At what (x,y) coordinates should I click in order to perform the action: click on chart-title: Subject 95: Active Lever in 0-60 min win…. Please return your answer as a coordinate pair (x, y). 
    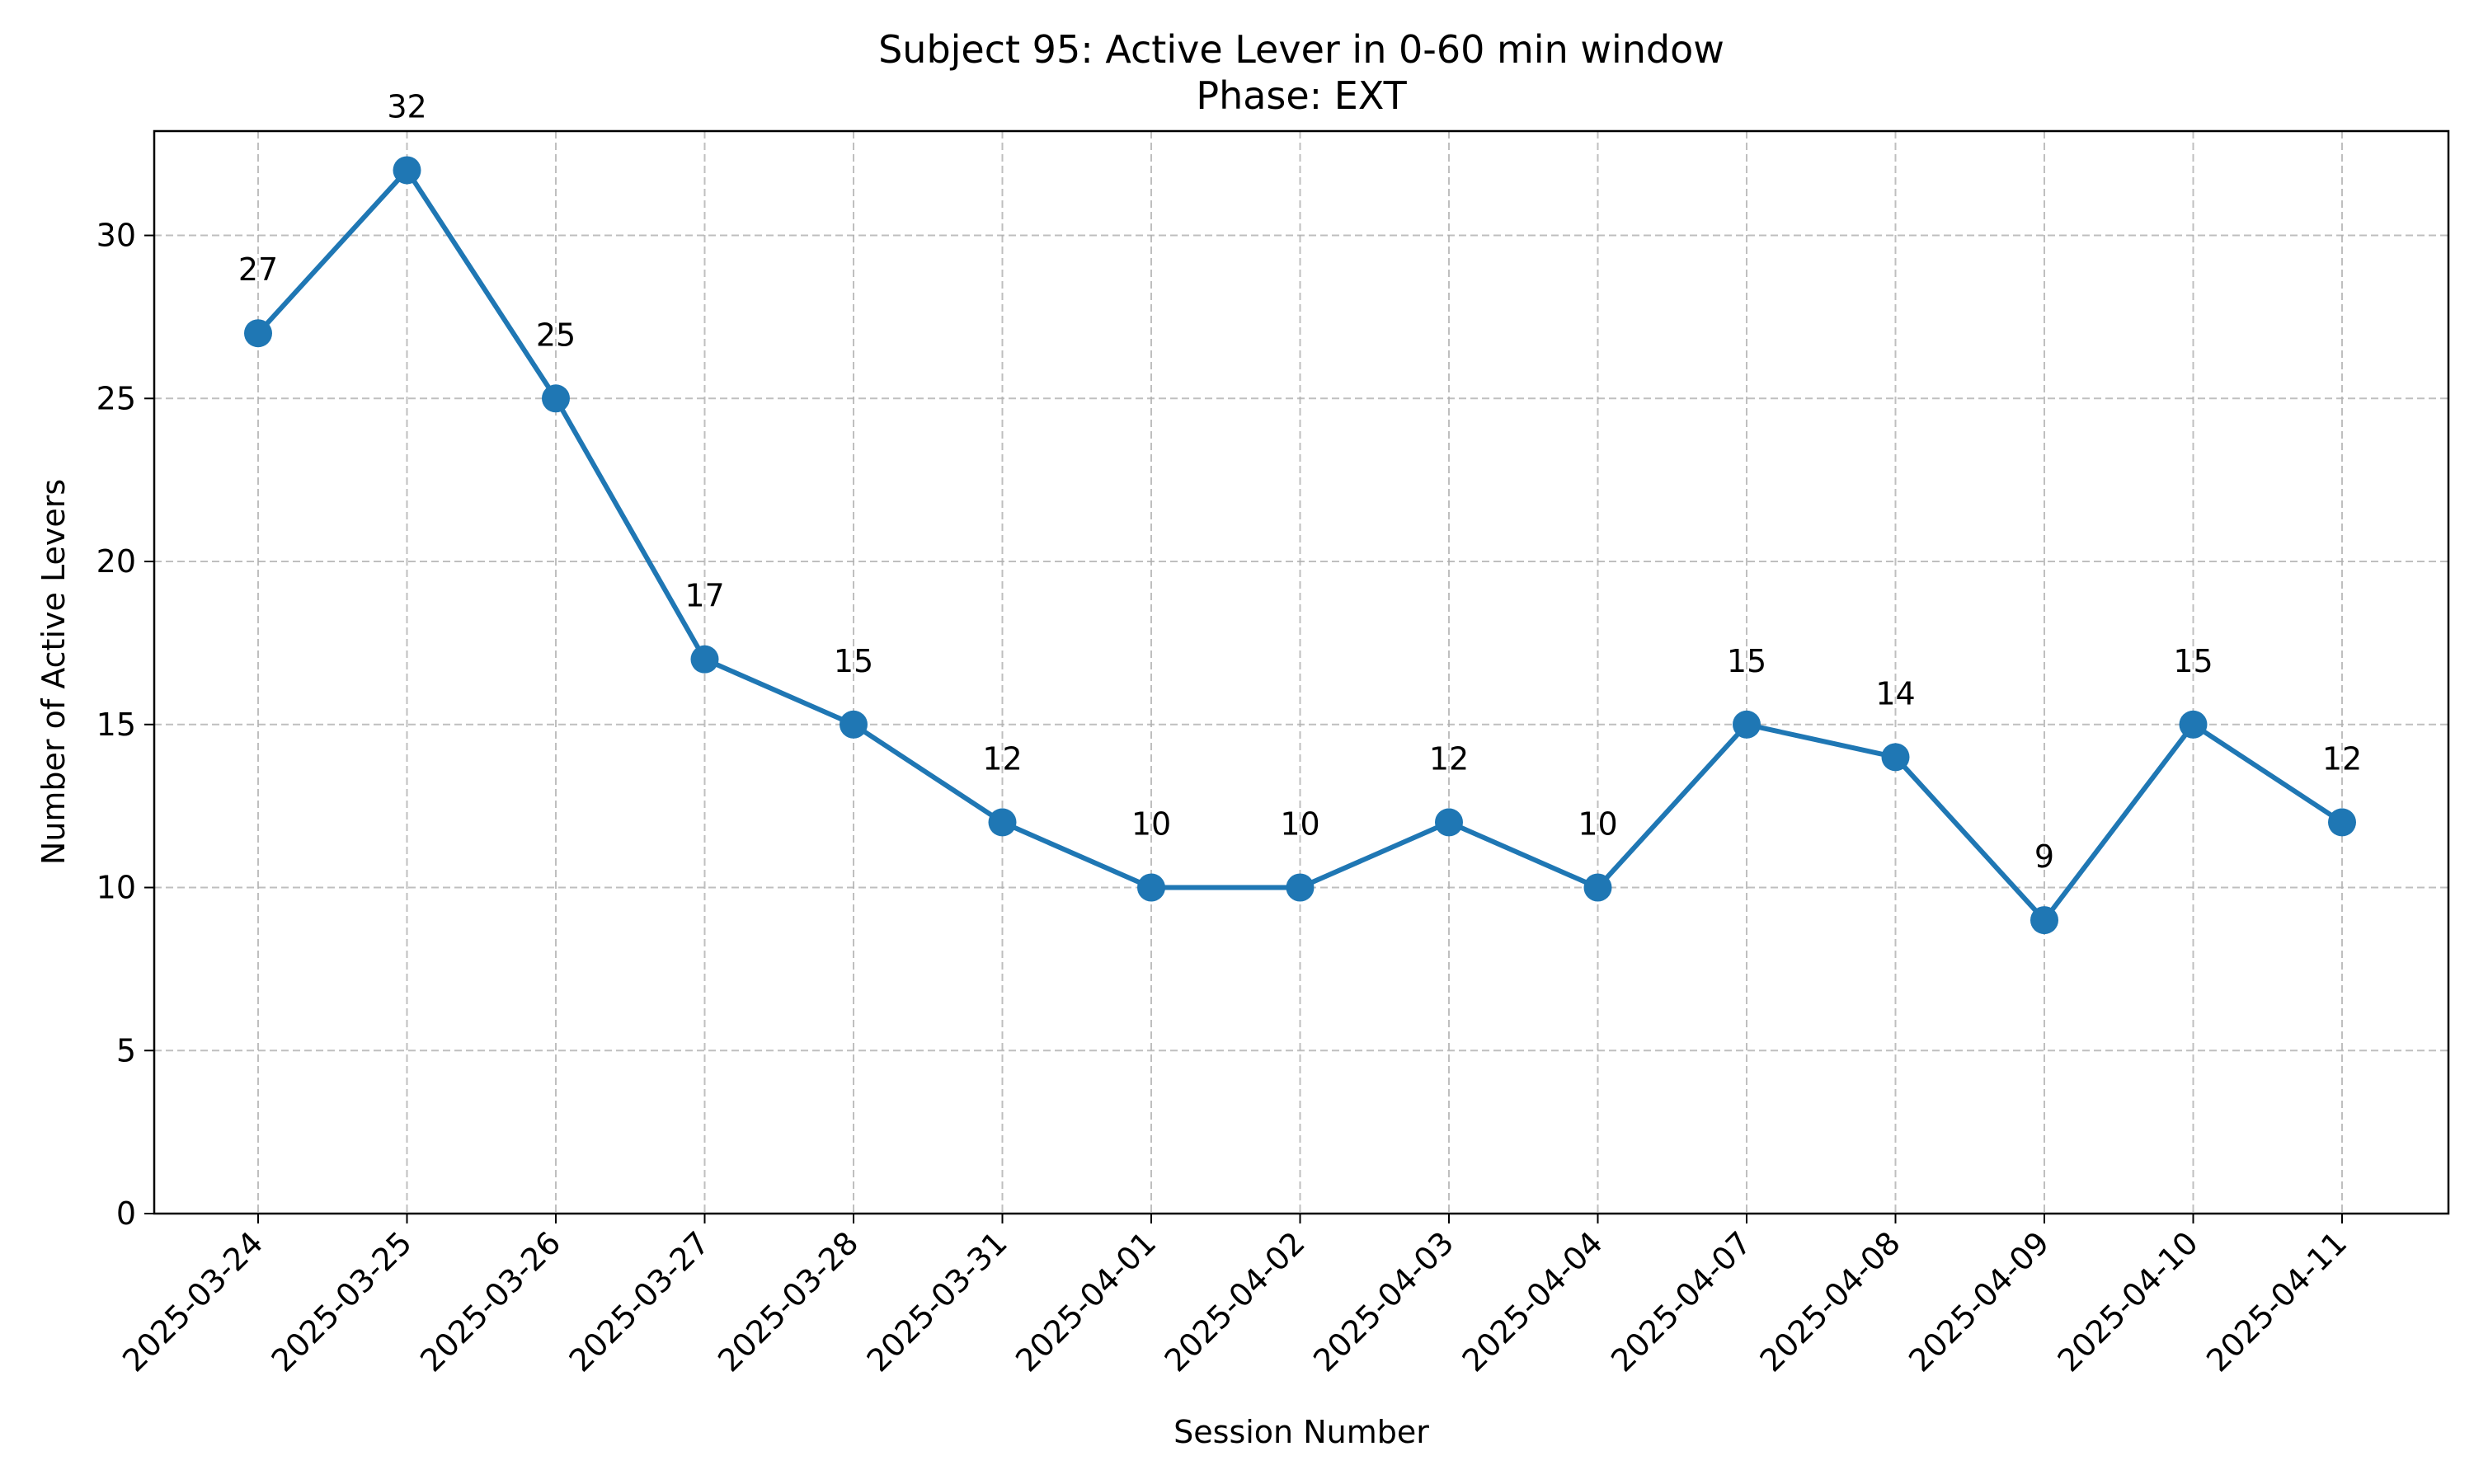
    Looking at the image, I should click on (1301, 49).